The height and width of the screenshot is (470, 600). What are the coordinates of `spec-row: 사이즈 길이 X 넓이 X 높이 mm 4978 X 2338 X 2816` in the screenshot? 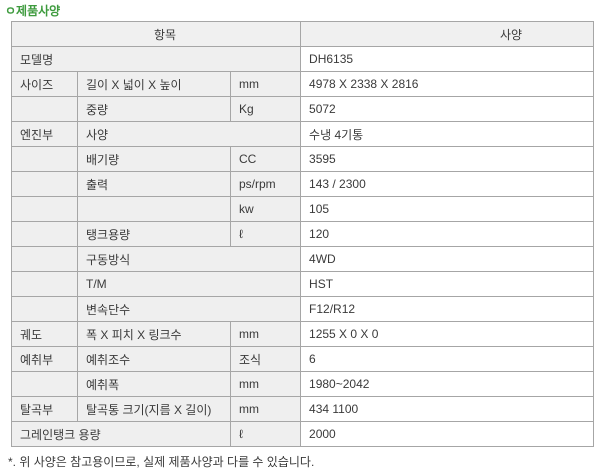 It's located at (303, 84).